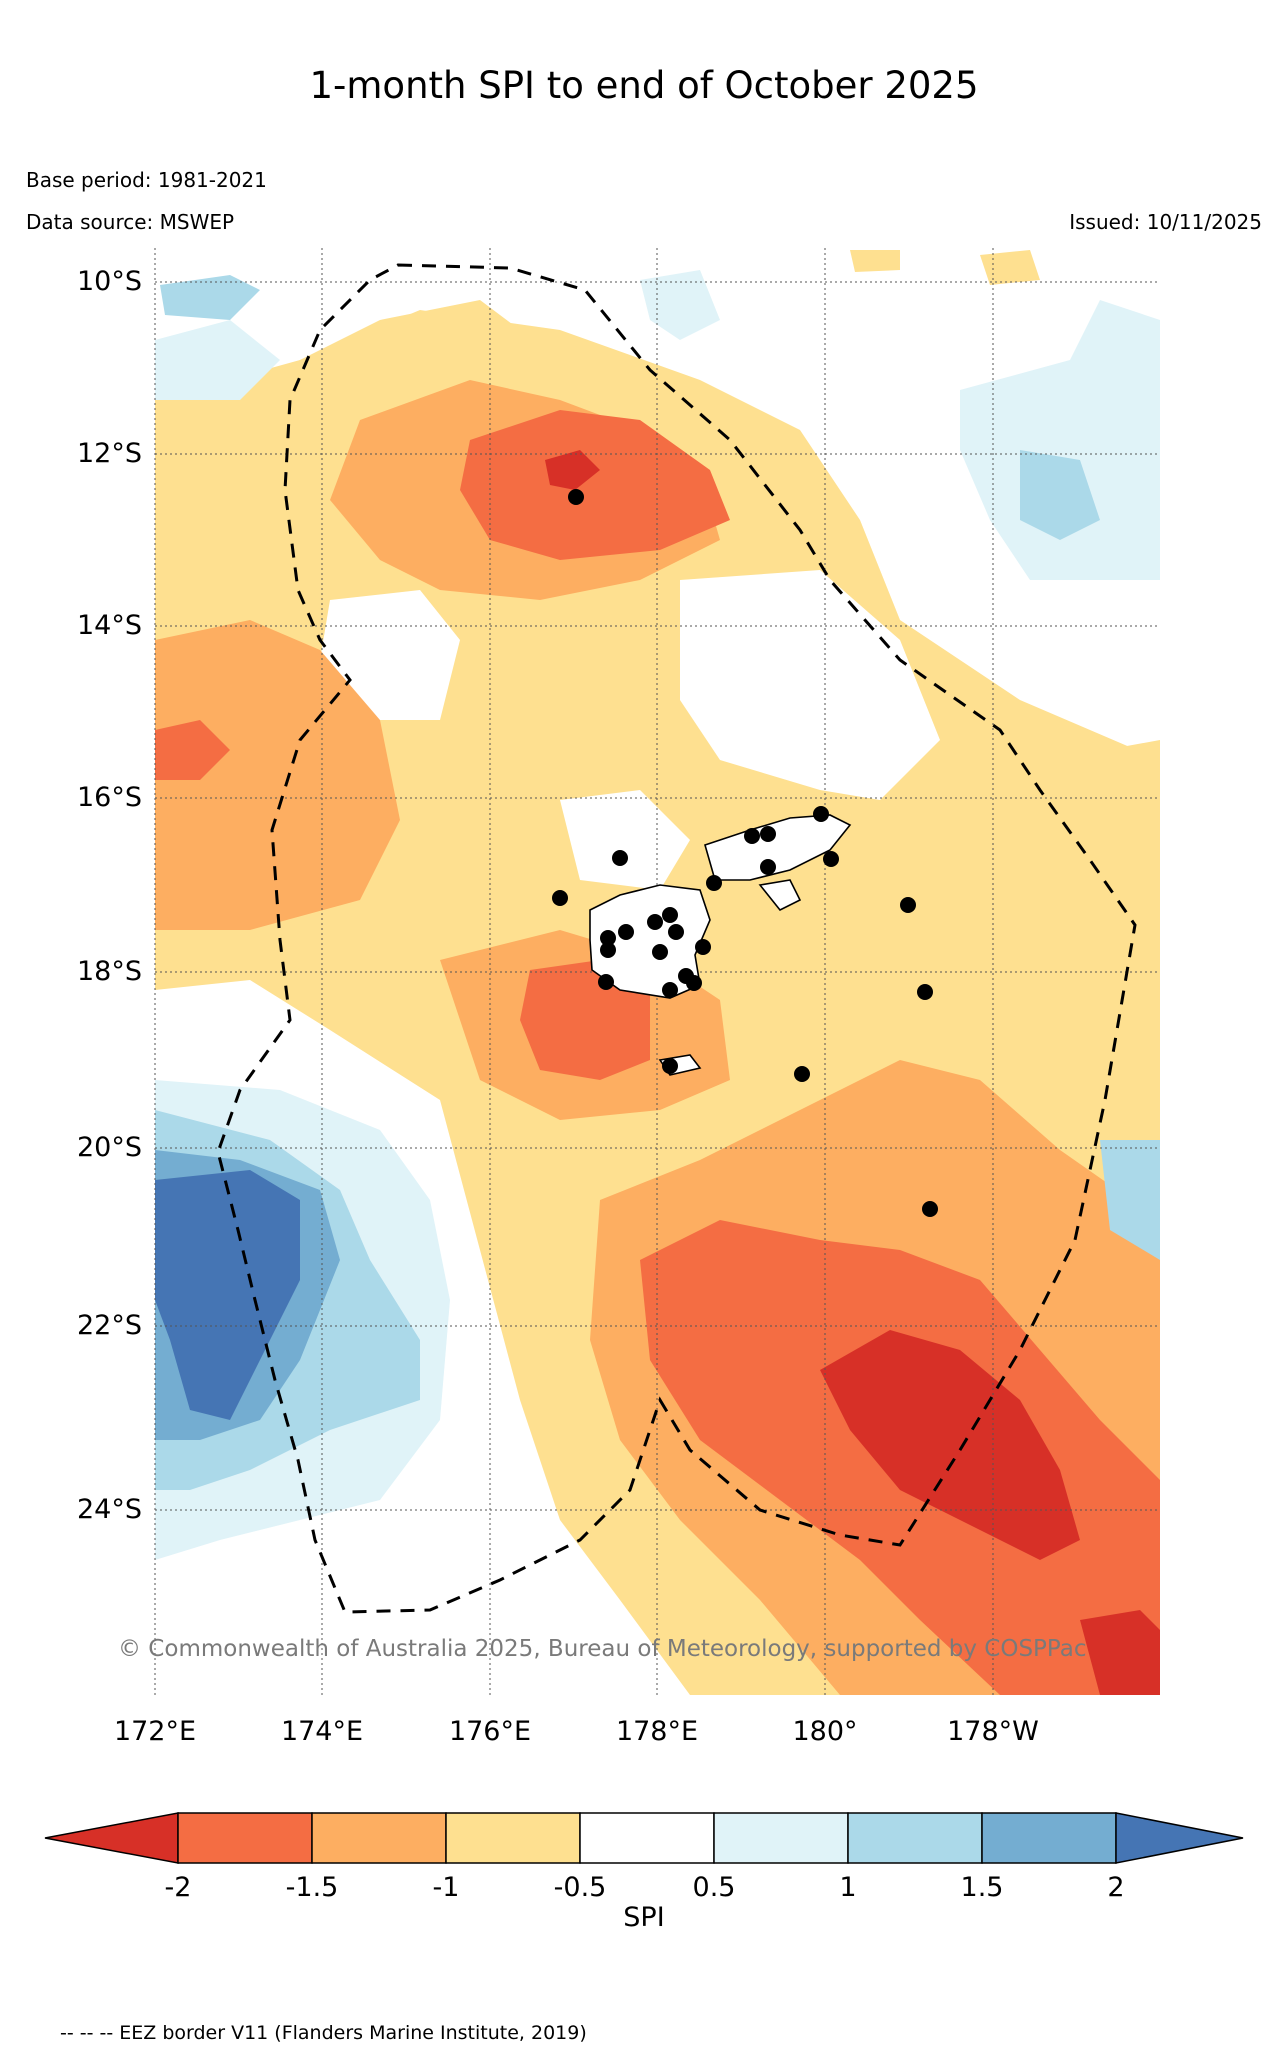  Describe the element at coordinates (312, 1887) in the screenshot. I see `colorbar-tick: -1.5` at that location.